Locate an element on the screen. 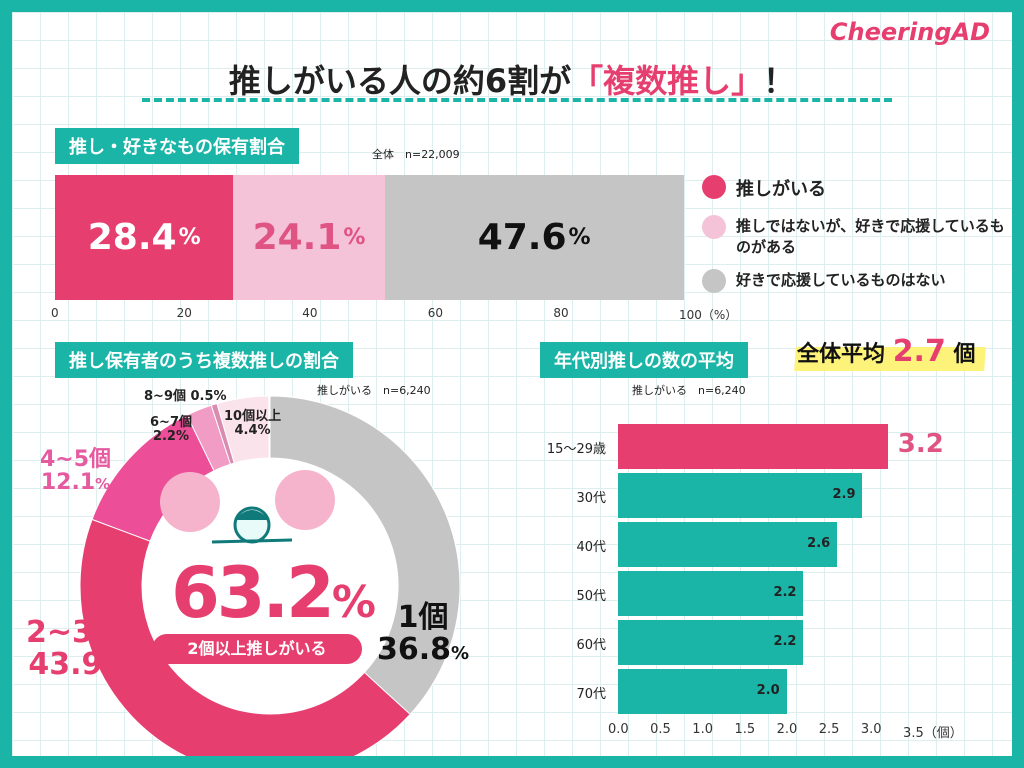 The image size is (1024, 768). x-tick-label: 100（%） is located at coordinates (708, 315).